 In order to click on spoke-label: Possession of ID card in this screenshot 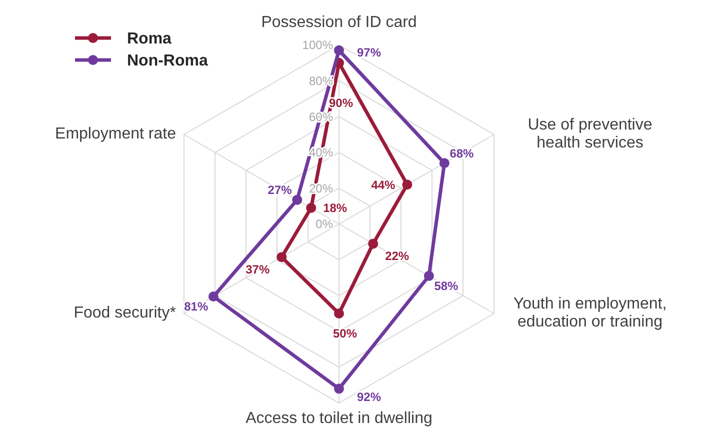, I will do `click(339, 23)`.